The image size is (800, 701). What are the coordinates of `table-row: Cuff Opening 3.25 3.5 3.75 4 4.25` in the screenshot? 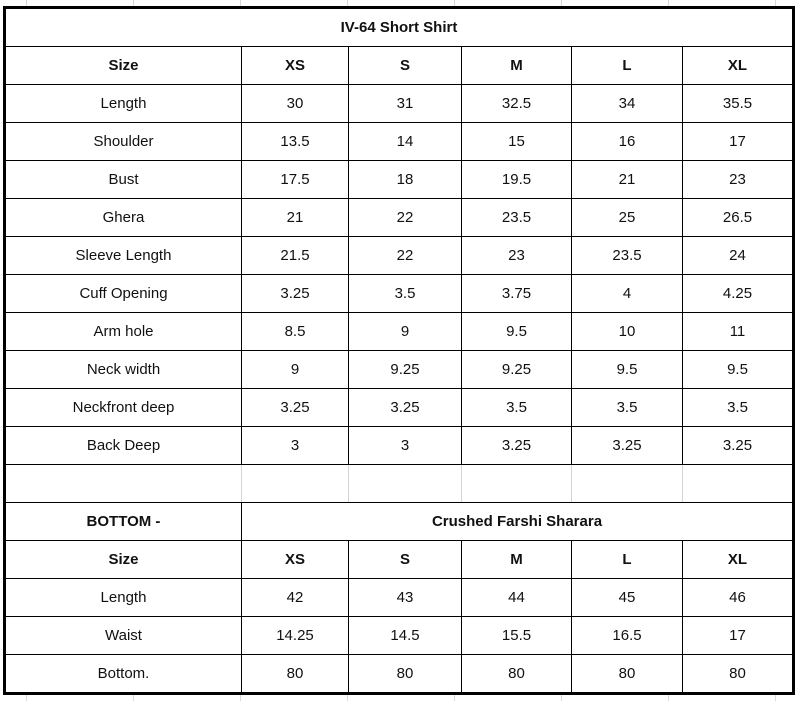 It's located at (399, 293).